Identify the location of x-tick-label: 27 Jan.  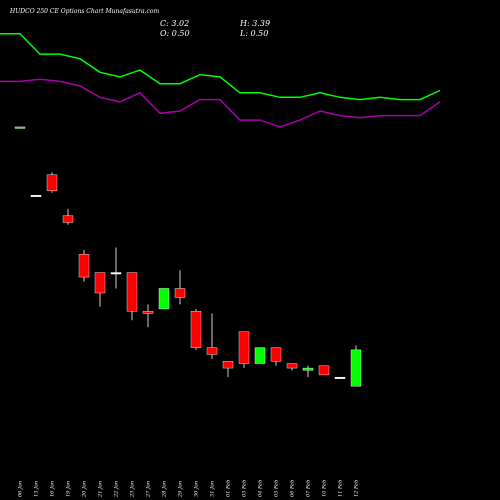
(149, 489).